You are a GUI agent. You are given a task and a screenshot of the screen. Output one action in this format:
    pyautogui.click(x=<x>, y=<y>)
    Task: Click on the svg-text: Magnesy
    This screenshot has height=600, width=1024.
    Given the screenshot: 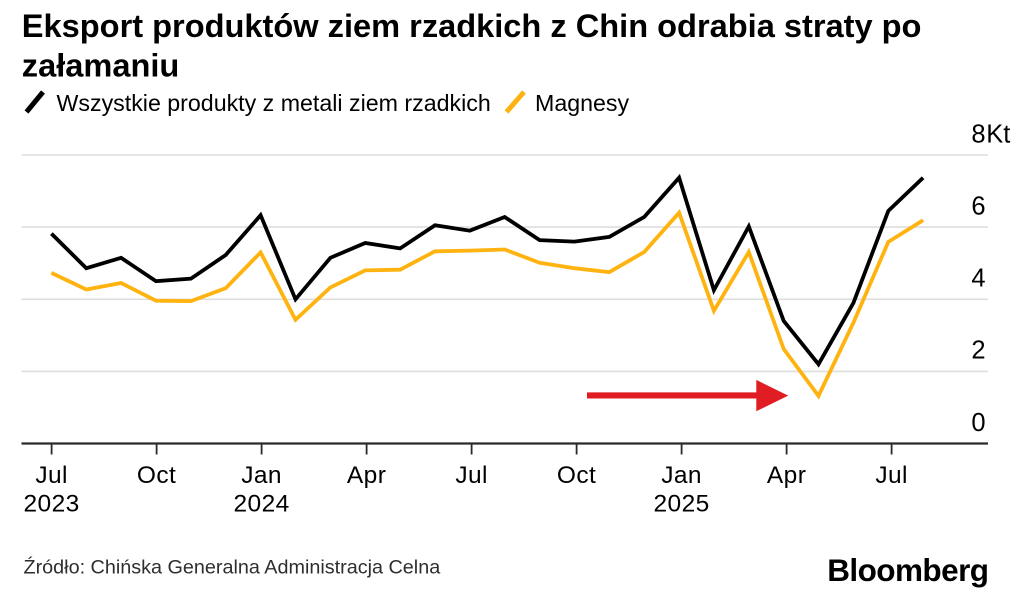 What is the action you would take?
    pyautogui.click(x=582, y=103)
    